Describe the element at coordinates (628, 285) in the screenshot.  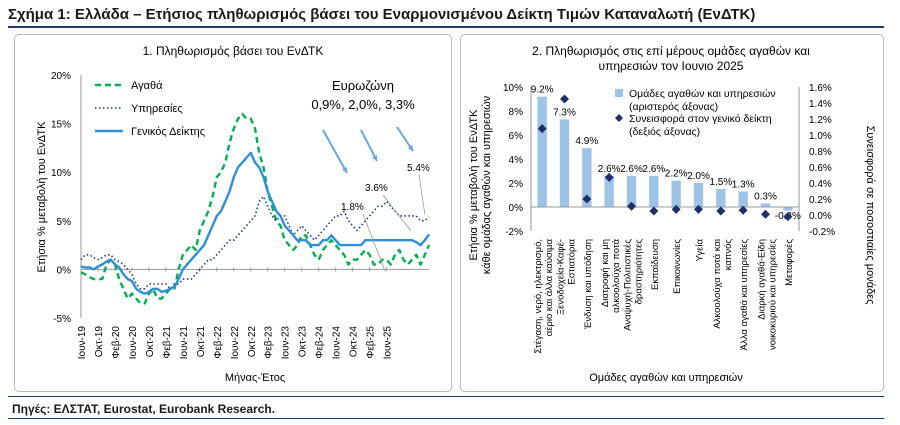
I see `chart2-category-label: Αναψυχή-Πολιτιστικές` at that location.